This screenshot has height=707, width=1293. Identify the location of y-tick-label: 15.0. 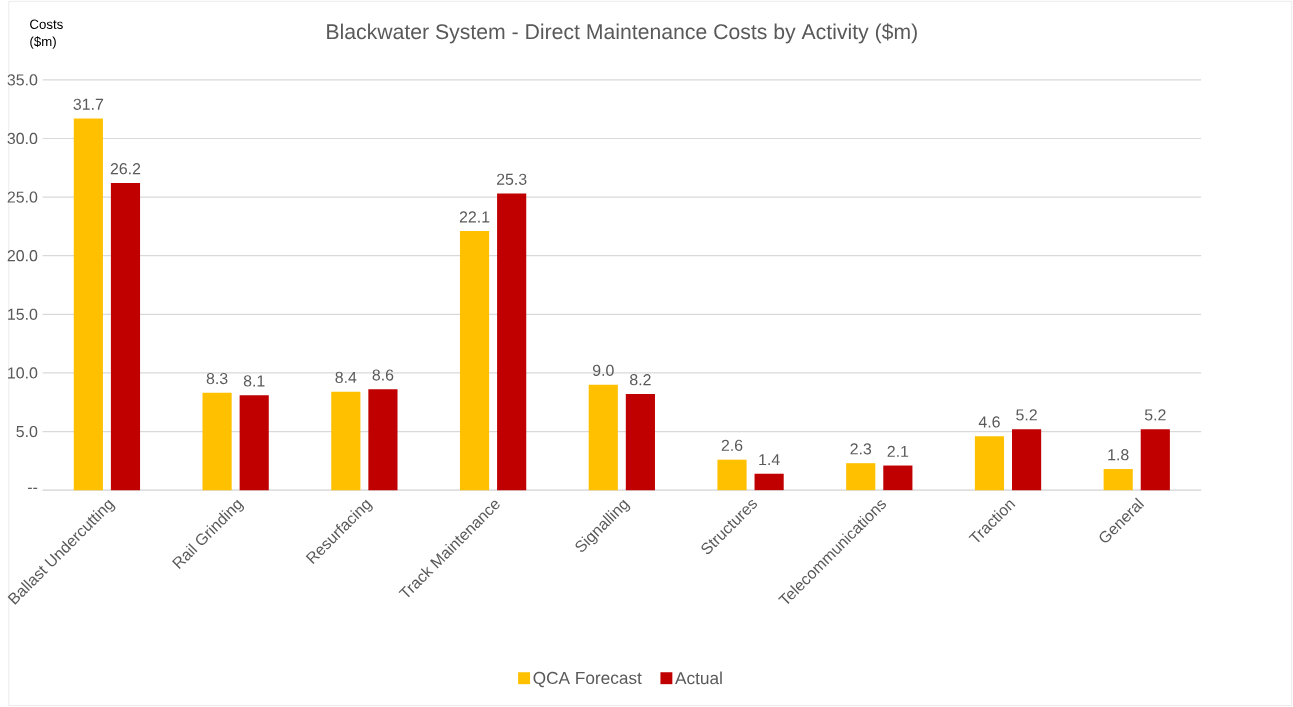
(23, 314).